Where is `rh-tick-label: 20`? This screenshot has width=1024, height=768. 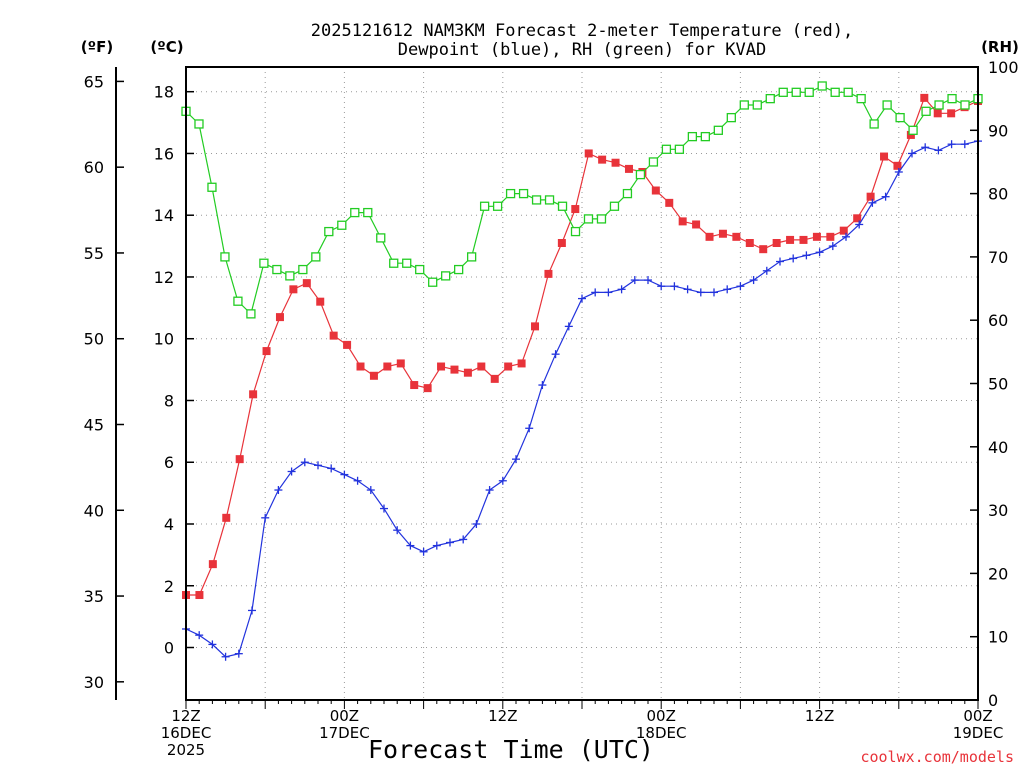
rh-tick-label: 20 is located at coordinates (998, 573).